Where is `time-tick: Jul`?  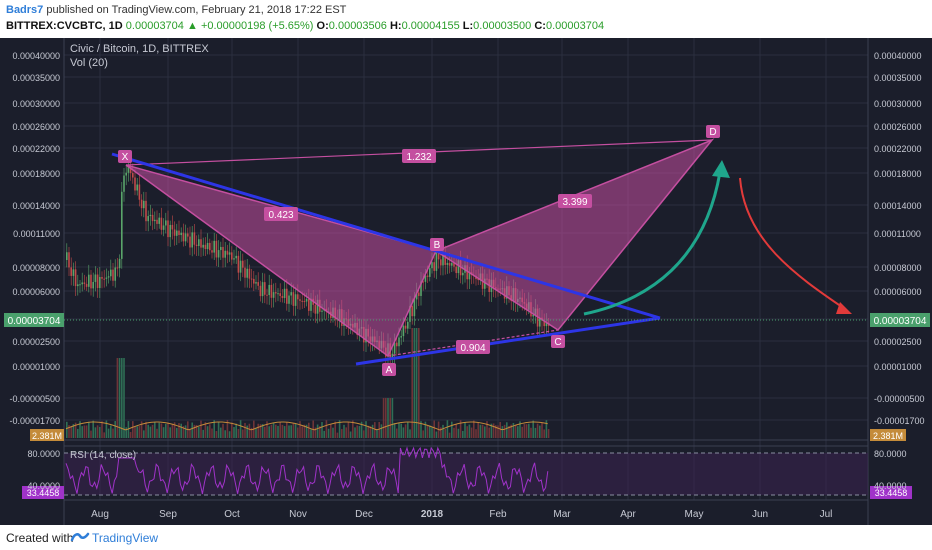 time-tick: Jul is located at coordinates (826, 514).